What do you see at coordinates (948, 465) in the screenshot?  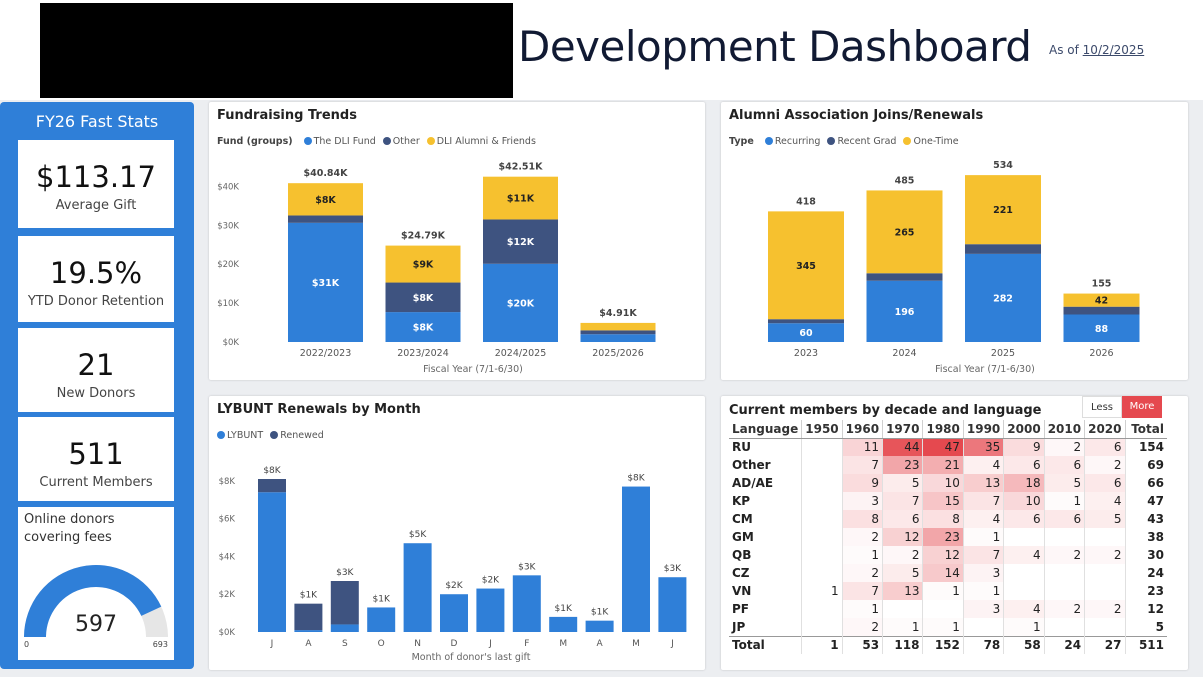 I see `table-row: Other 7 23 21 4 6 6 2 69` at bounding box center [948, 465].